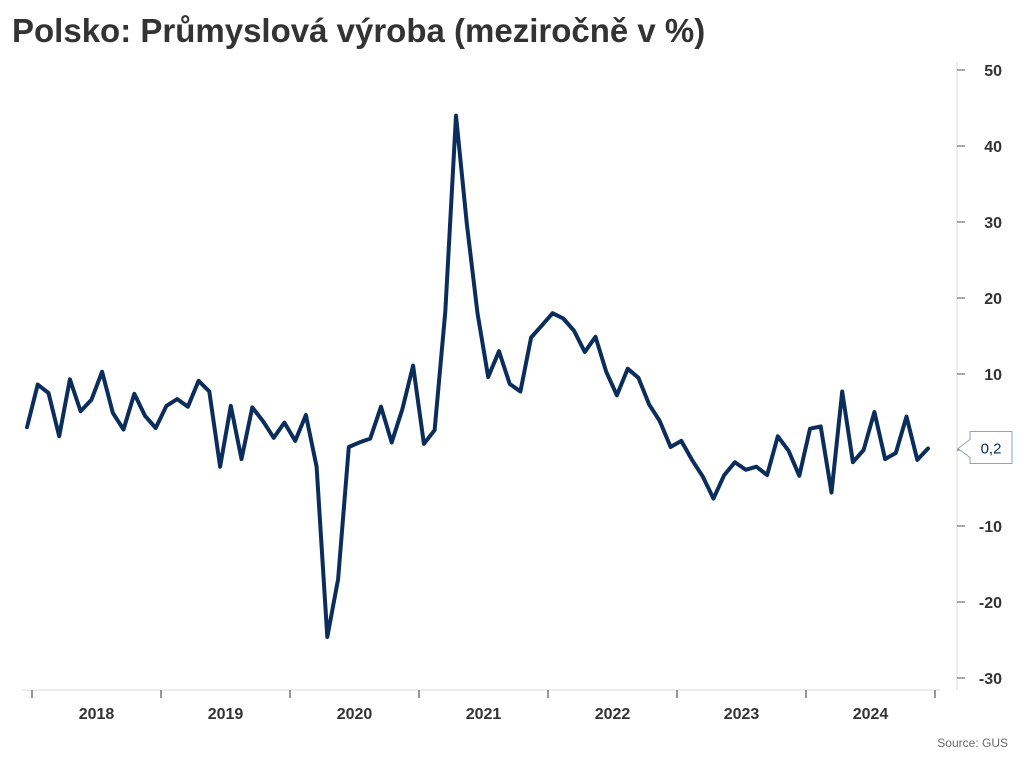 This screenshot has height=767, width=1024. I want to click on x-tick-label: 2018, so click(97, 714).